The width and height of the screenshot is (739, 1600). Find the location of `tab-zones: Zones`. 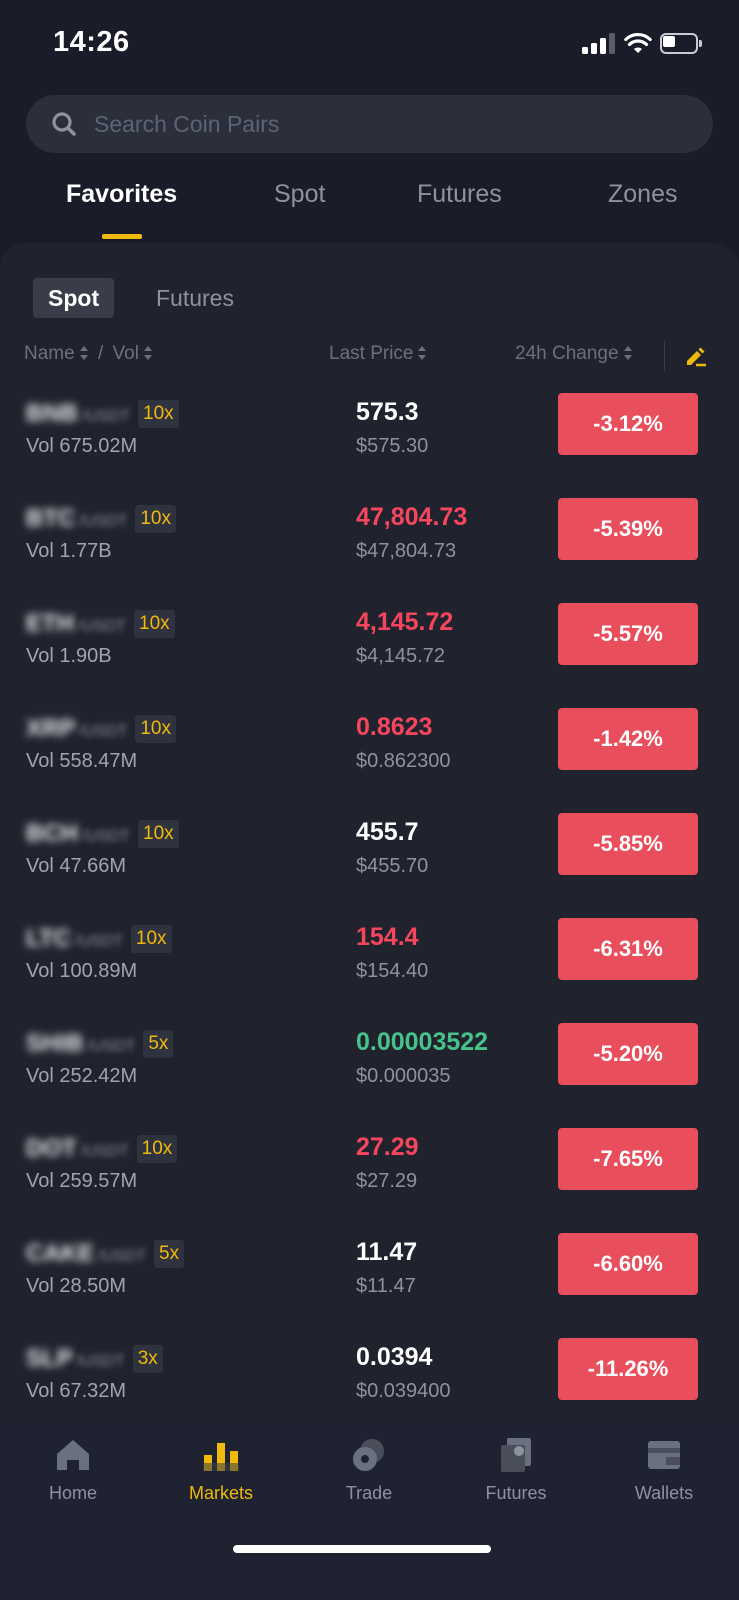

tab-zones: Zones is located at coordinates (643, 194).